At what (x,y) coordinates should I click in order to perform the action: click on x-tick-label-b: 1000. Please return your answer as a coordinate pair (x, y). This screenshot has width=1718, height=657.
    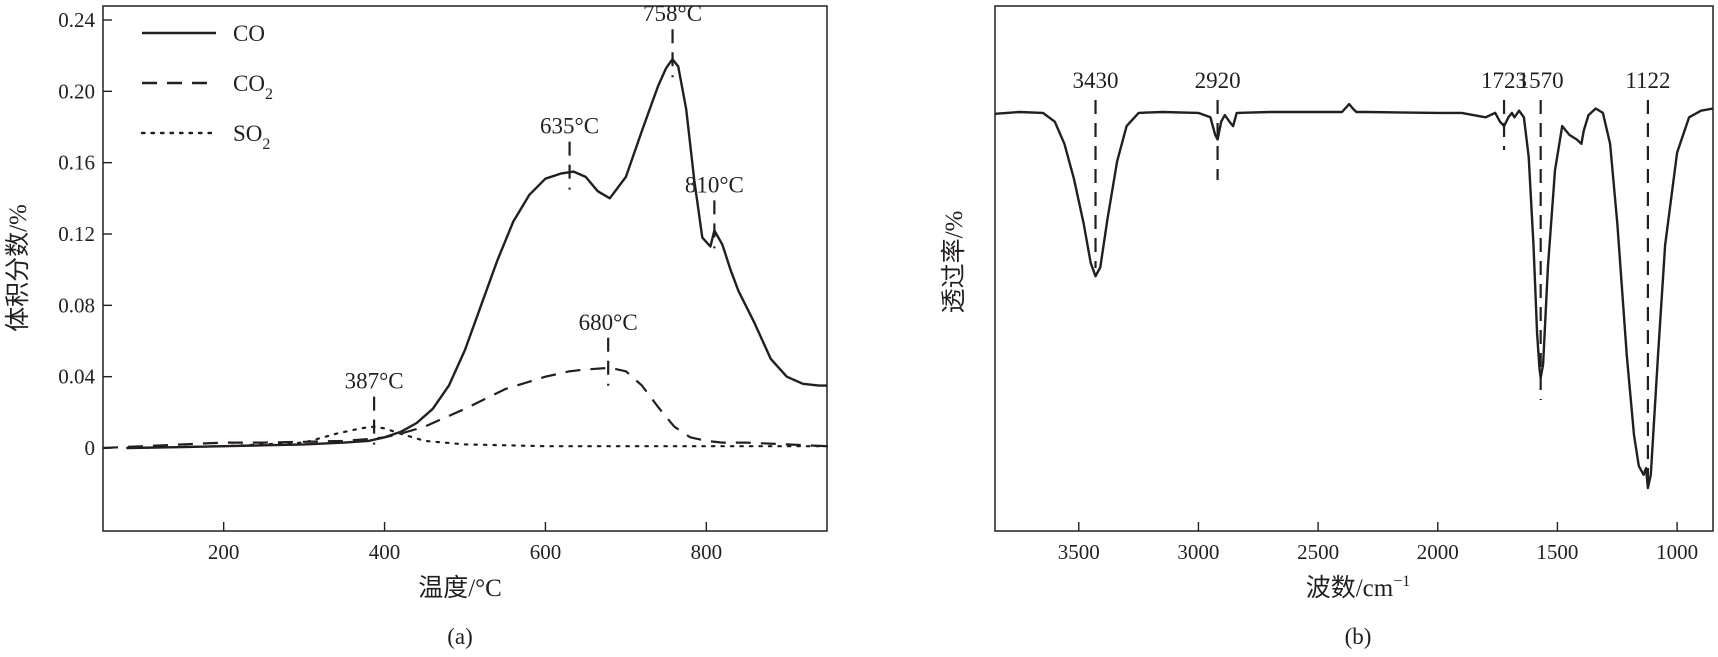
    Looking at the image, I should click on (1677, 552).